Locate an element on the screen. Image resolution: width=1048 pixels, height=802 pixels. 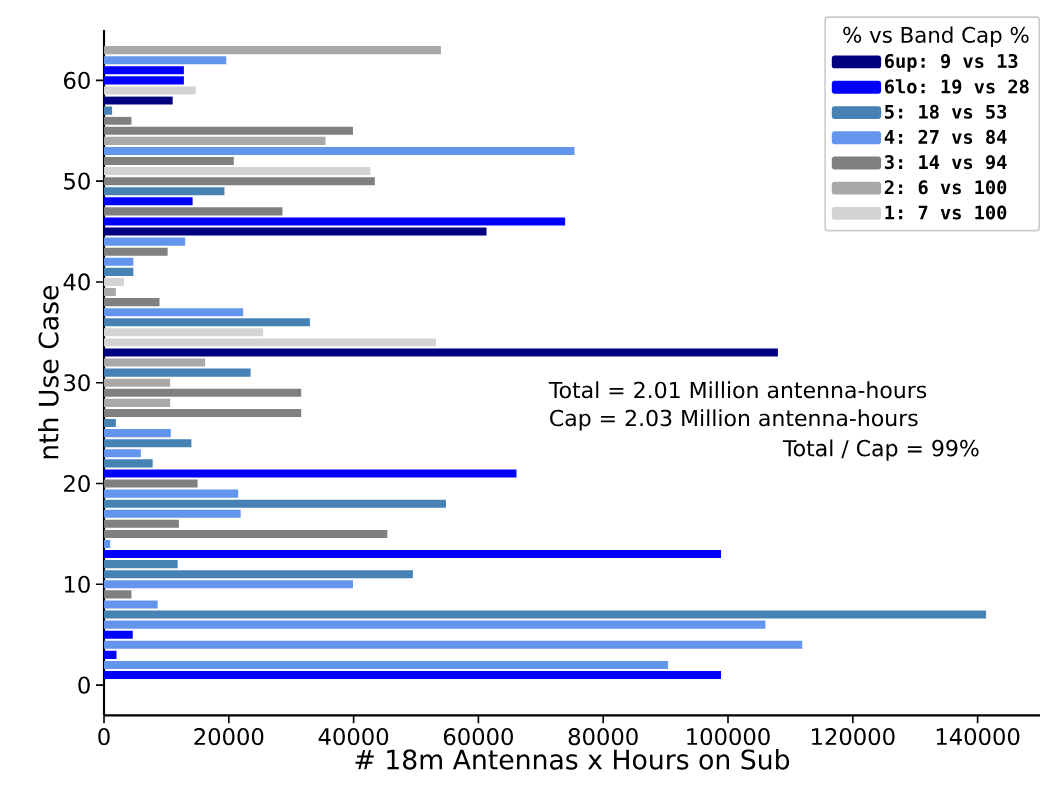
y-axis-title: nth Use Case is located at coordinates (48, 372).